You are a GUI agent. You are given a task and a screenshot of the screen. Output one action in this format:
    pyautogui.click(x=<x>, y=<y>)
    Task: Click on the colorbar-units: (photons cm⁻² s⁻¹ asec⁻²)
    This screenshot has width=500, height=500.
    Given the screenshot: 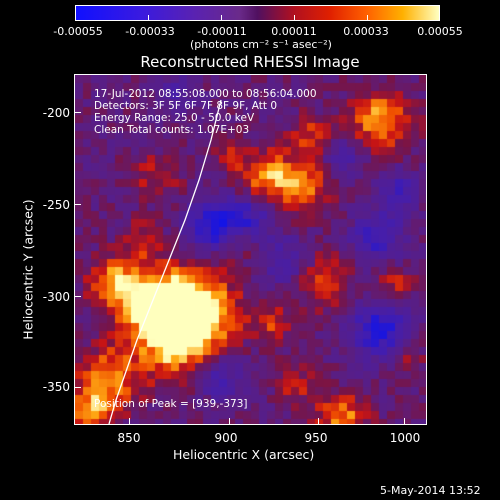 What is the action you would take?
    pyautogui.click(x=261, y=44)
    